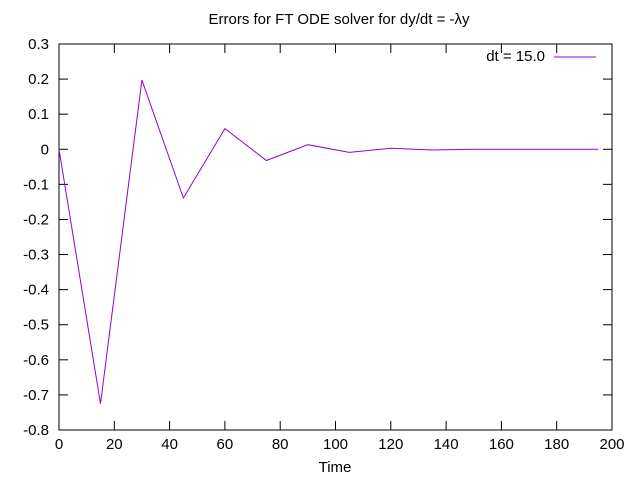 This screenshot has height=480, width=640. What do you see at coordinates (280, 444) in the screenshot?
I see `x-tick-label: 80` at bounding box center [280, 444].